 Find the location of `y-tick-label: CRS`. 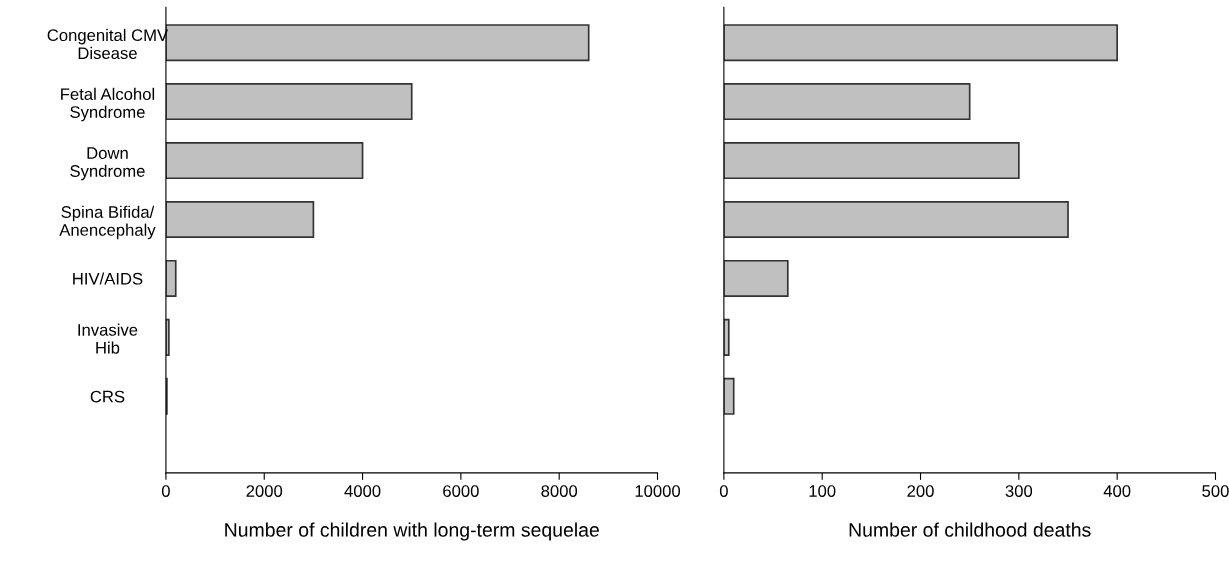

y-tick-label: CRS is located at coordinates (107, 396).